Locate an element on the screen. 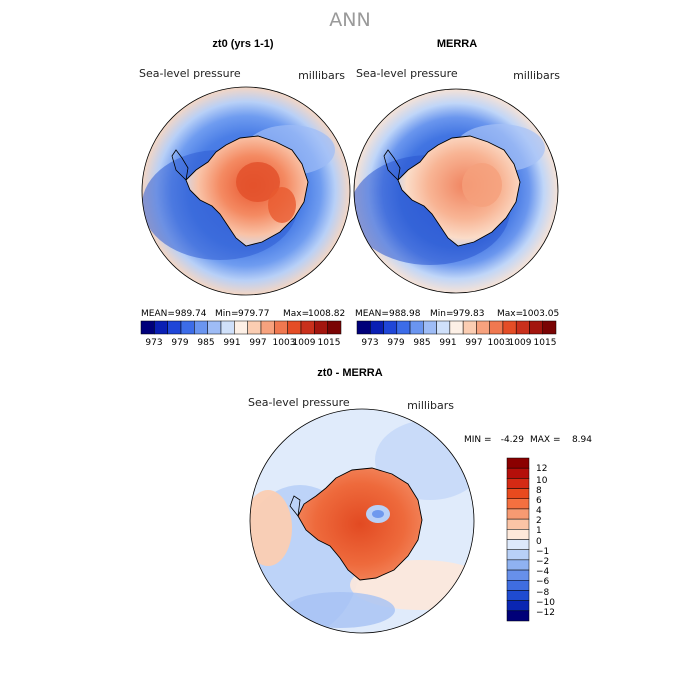 The image size is (700, 700). page-title: ANN is located at coordinates (349, 20).